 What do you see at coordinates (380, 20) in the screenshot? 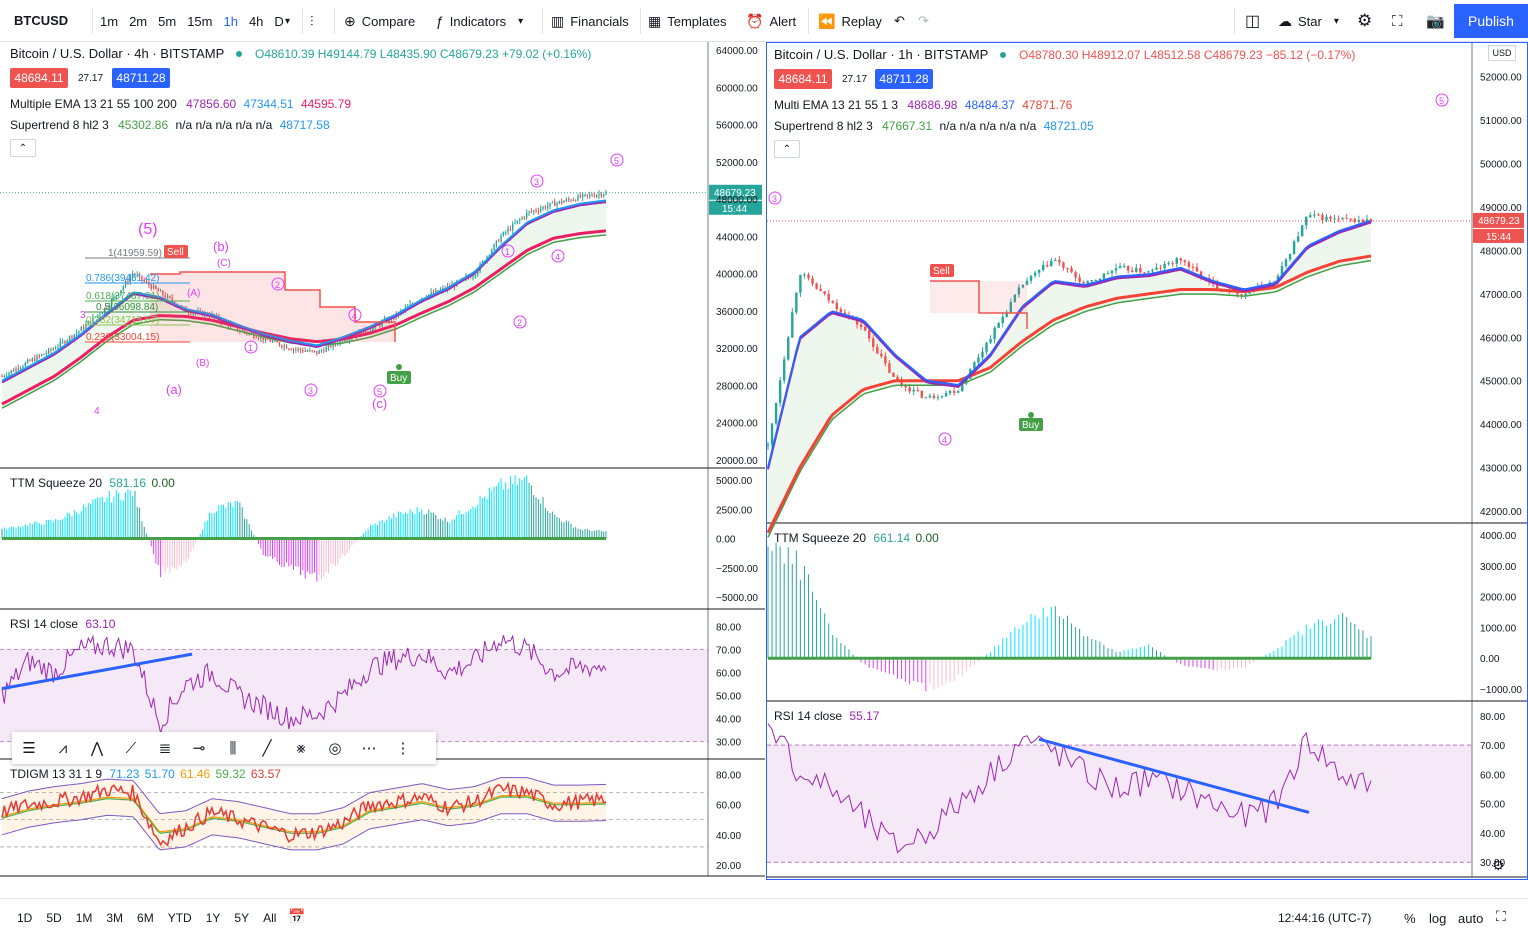
I see `compare-button: ⊕ Compare` at bounding box center [380, 20].